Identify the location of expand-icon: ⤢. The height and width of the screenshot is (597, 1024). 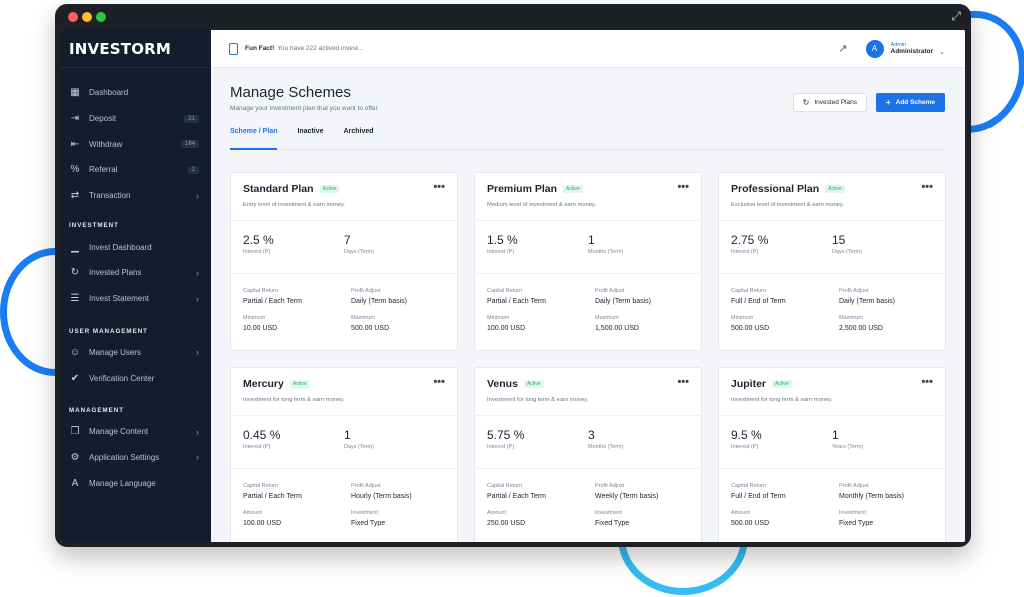
(956, 16).